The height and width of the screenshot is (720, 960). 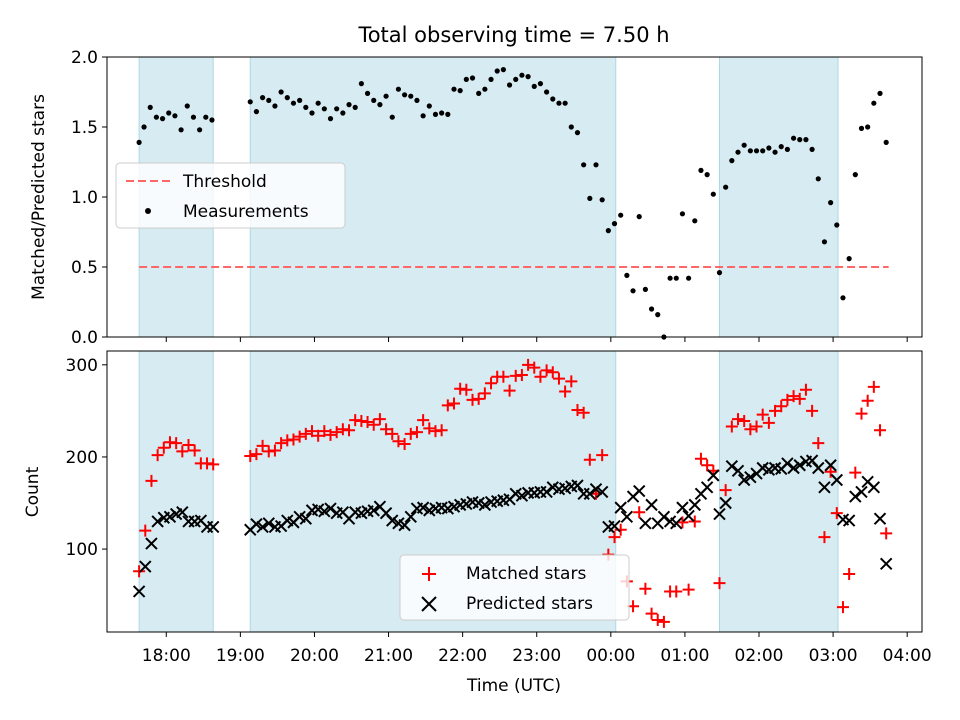 What do you see at coordinates (514, 587) in the screenshot?
I see `bottom-legend: Matched stars Predicted stars` at bounding box center [514, 587].